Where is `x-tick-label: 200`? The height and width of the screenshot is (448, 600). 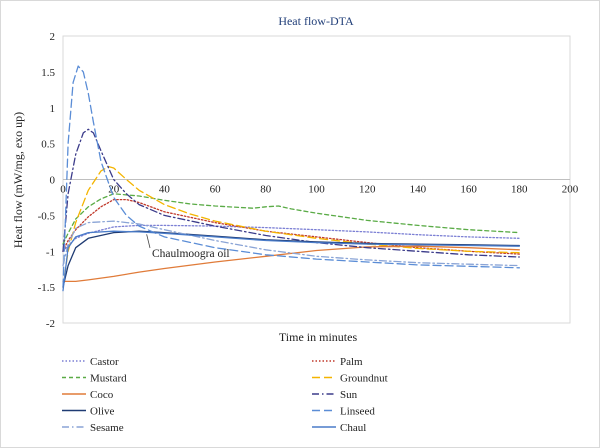 x-tick-label: 200 is located at coordinates (570, 190).